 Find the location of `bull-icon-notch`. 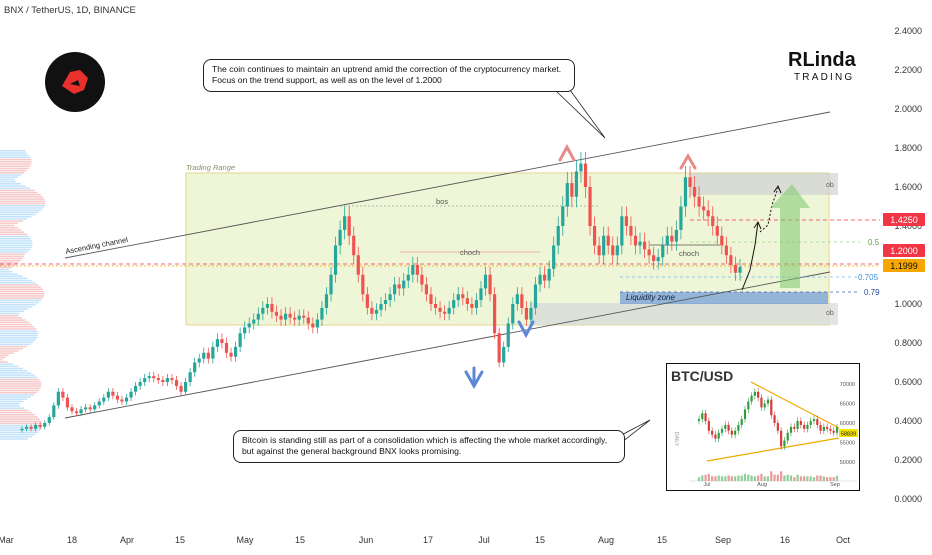

bull-icon-notch is located at coordinates (75, 83).